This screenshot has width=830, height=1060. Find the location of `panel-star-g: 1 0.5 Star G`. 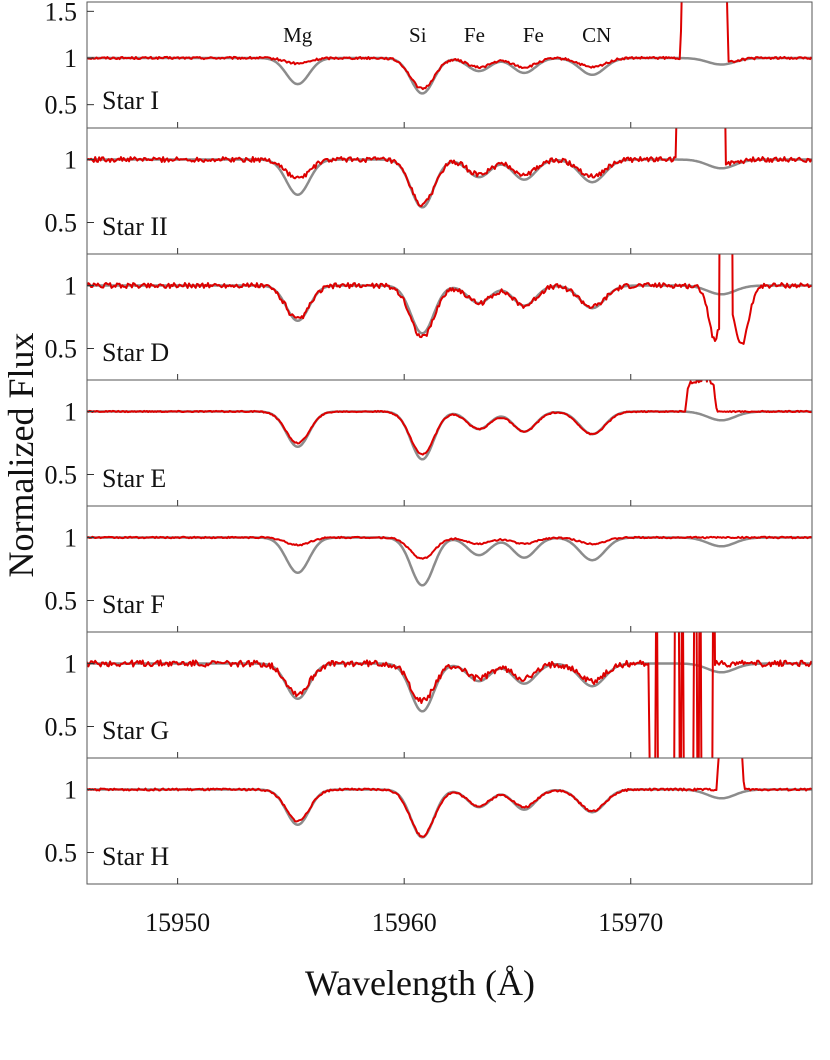

panel-star-g: 1 0.5 Star G is located at coordinates (429, 695).